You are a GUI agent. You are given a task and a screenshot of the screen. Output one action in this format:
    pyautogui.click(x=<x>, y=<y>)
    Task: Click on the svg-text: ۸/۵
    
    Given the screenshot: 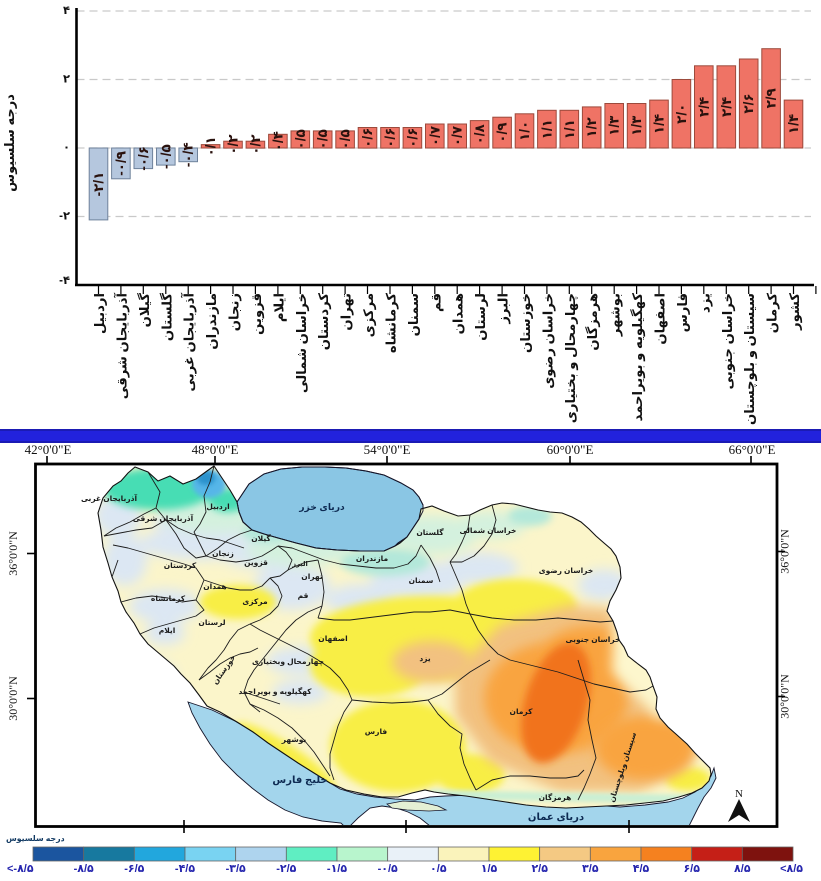 What is the action you would take?
    pyautogui.click(x=742, y=869)
    